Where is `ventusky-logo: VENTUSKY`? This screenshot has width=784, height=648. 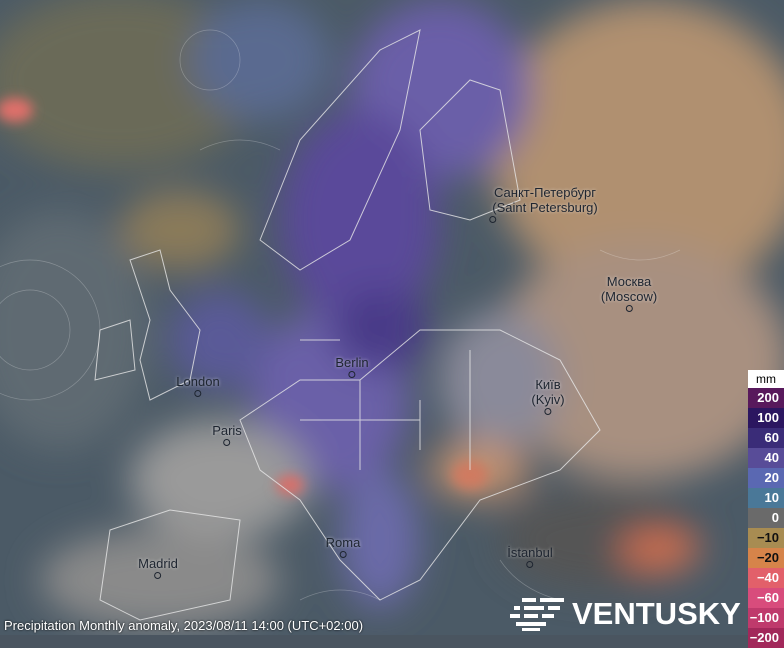
ventusky-logo: VENTUSKY is located at coordinates (624, 614).